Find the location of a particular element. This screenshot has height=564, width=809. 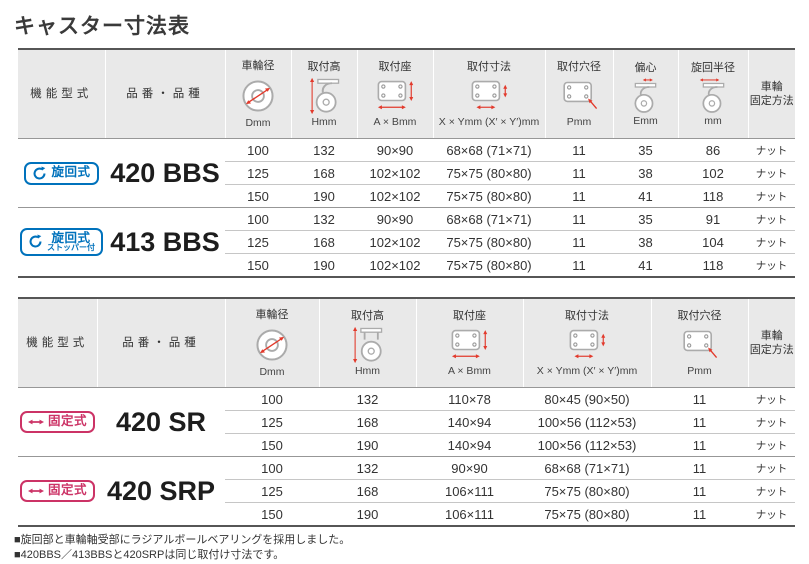

eccentric-caster-icon is located at coordinates (646, 96).